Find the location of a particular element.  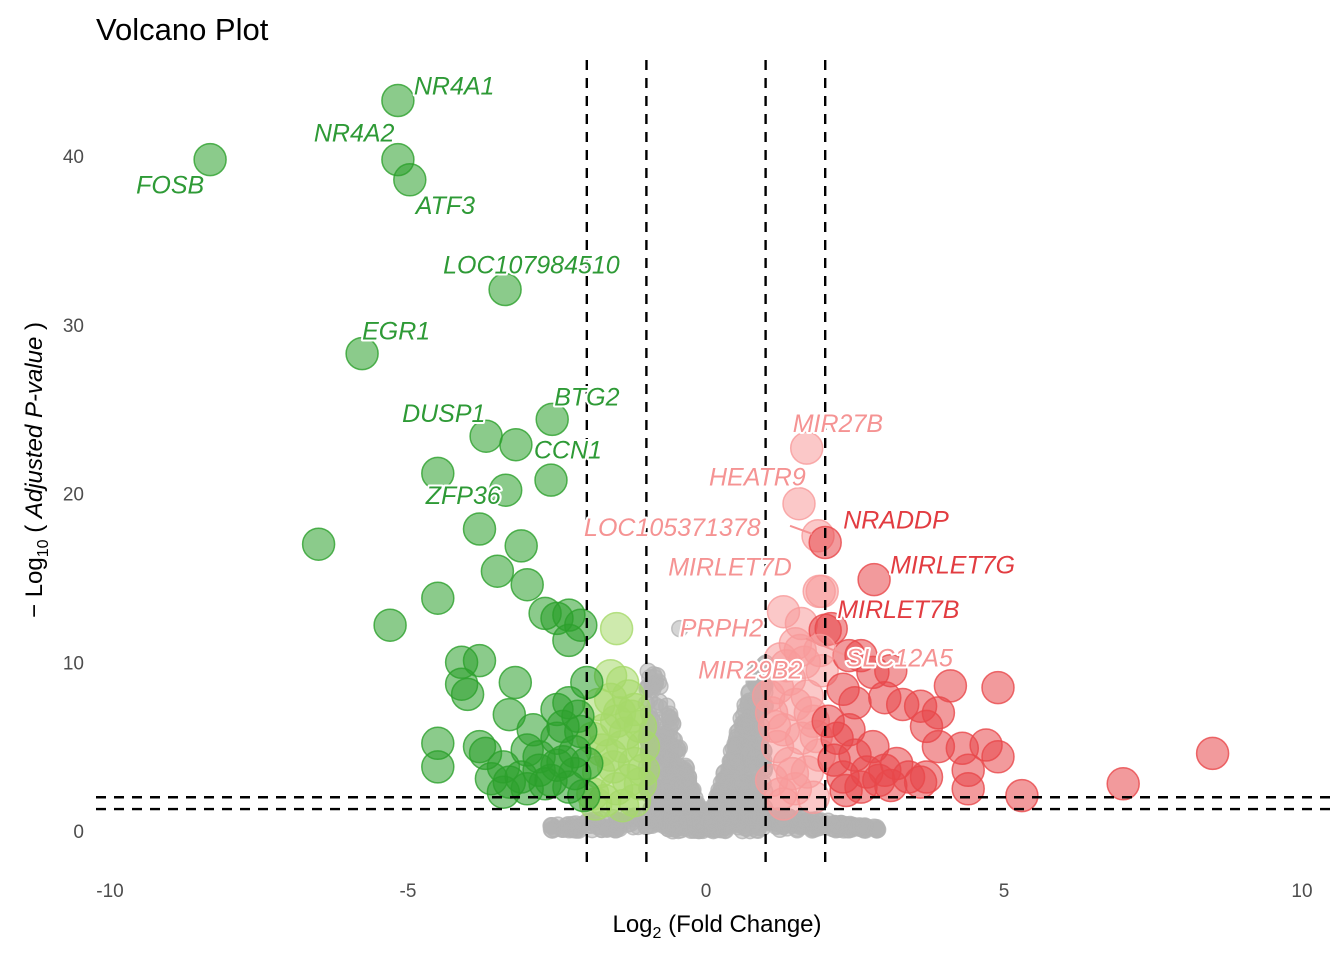

x-axis-ticks: -10 -5 0 5 10 is located at coordinates (704, 891).